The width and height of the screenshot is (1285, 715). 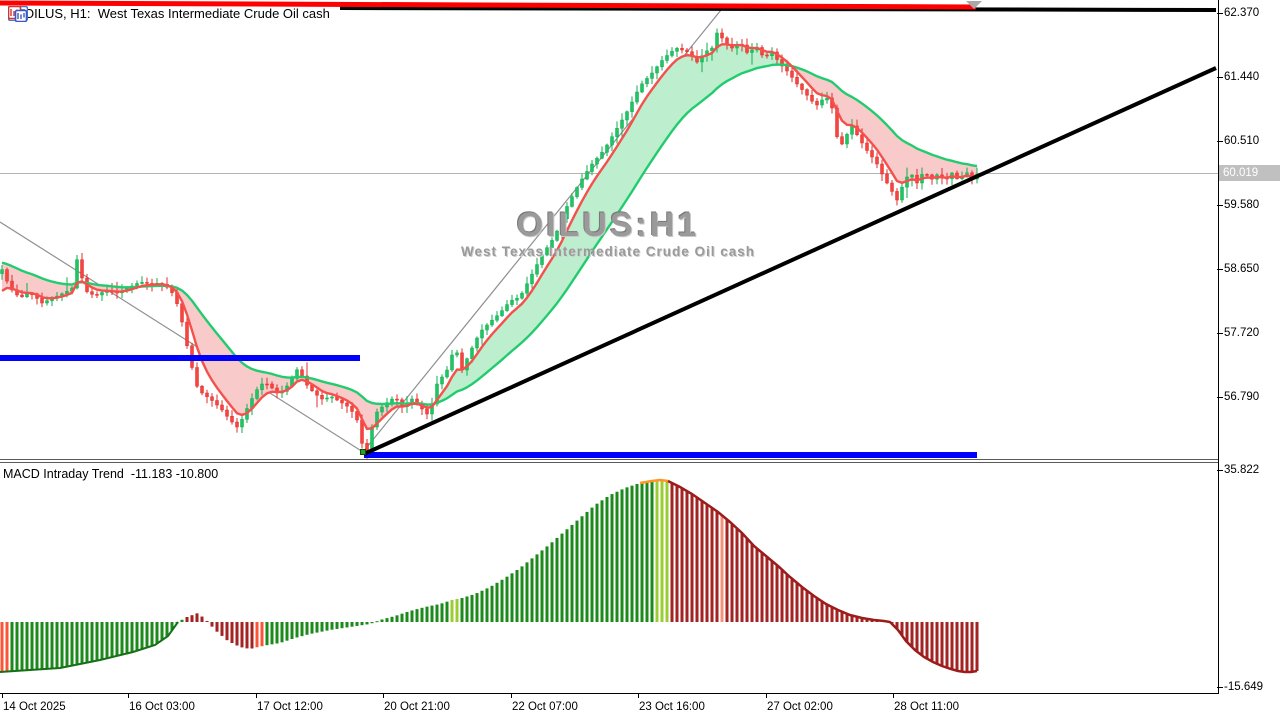 What do you see at coordinates (34, 707) in the screenshot?
I see `time-tick-label: 14 Oct 2025` at bounding box center [34, 707].